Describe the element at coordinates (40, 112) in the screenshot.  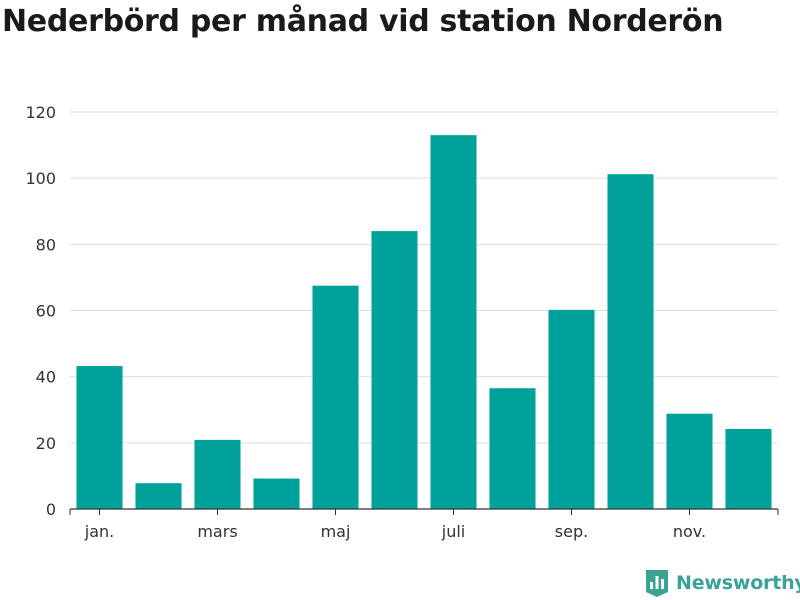
I see `y-tick-label: 120` at that location.